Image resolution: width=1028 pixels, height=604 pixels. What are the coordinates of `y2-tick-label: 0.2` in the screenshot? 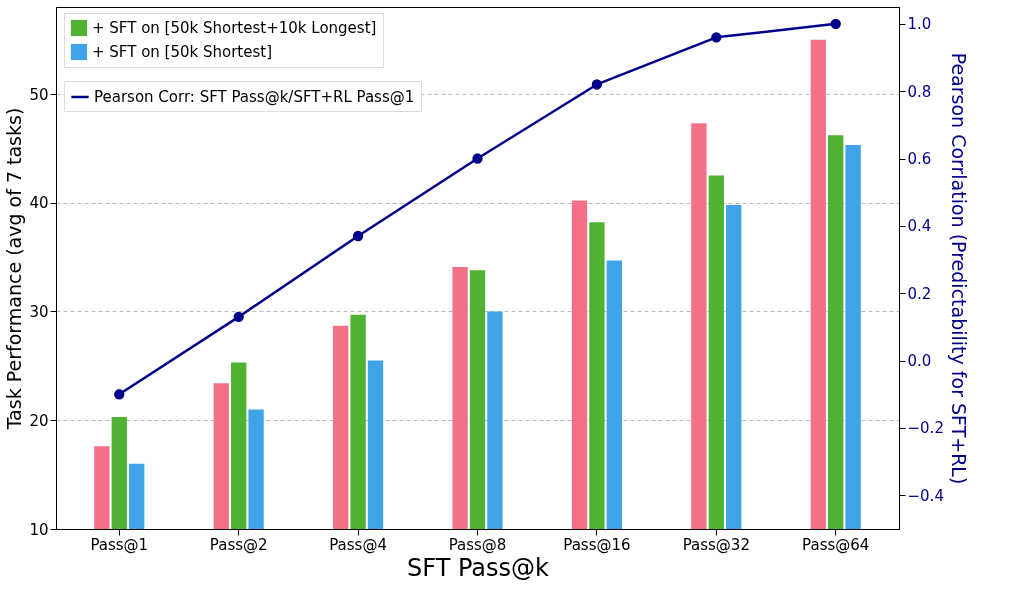 It's located at (919, 293).